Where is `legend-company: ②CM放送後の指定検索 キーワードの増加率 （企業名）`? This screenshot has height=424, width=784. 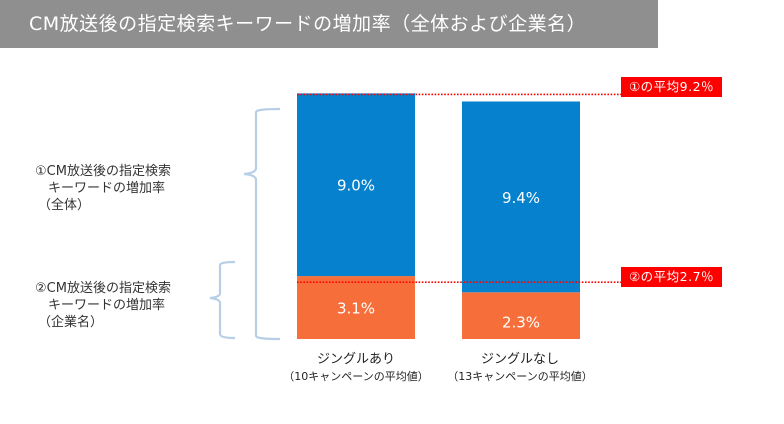 legend-company: ②CM放送後の指定検索 キーワードの増加率 （企業名） is located at coordinates (103, 305).